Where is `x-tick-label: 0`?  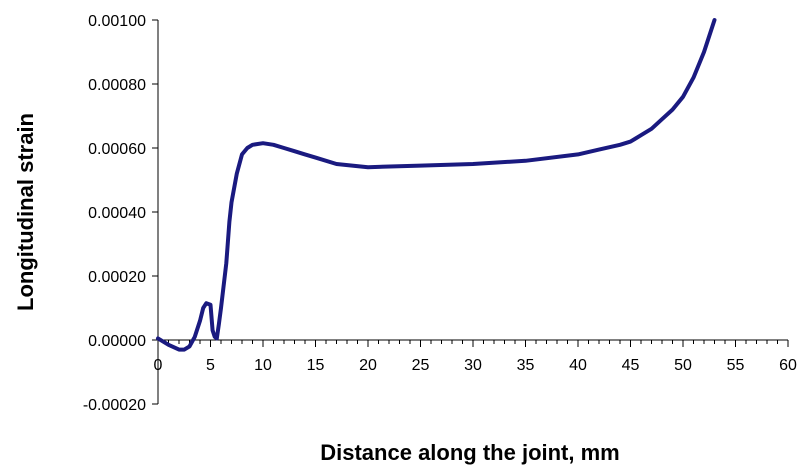
x-tick-label: 0 is located at coordinates (158, 365).